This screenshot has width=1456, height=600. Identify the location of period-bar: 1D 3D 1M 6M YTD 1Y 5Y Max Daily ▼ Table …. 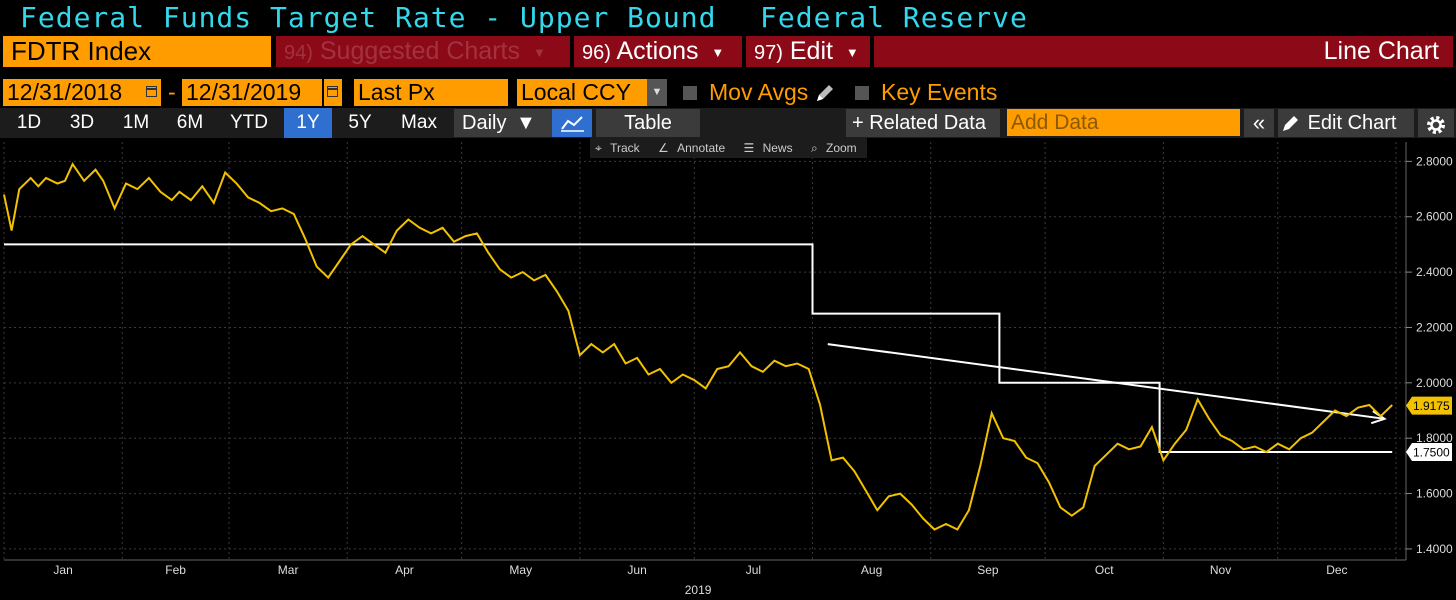
(728, 123).